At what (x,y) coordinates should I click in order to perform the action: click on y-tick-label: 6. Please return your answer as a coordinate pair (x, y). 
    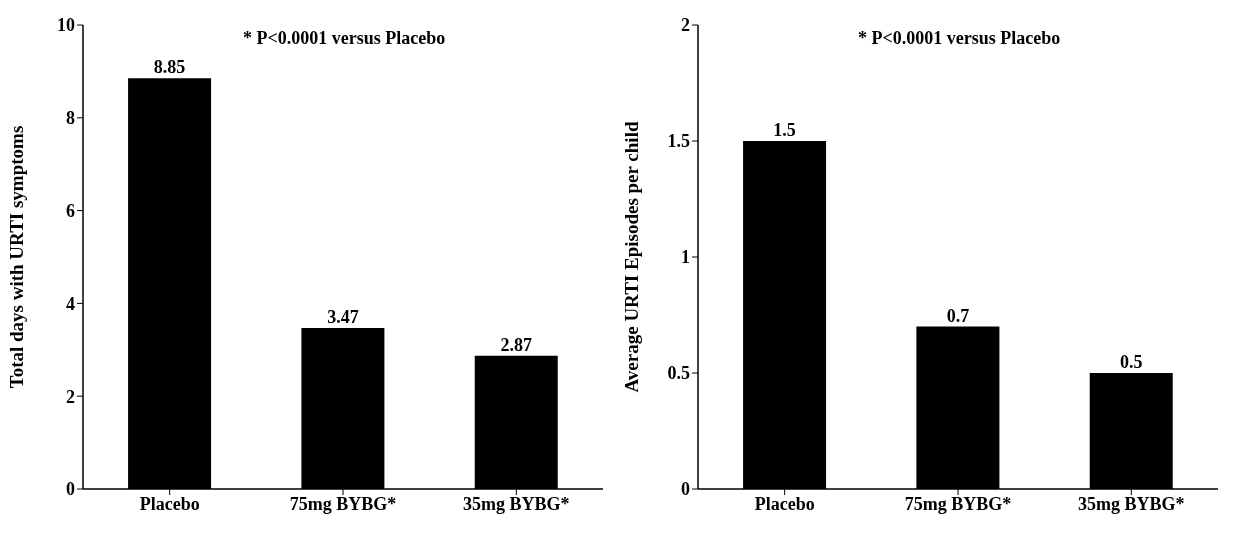
    Looking at the image, I should click on (70, 210).